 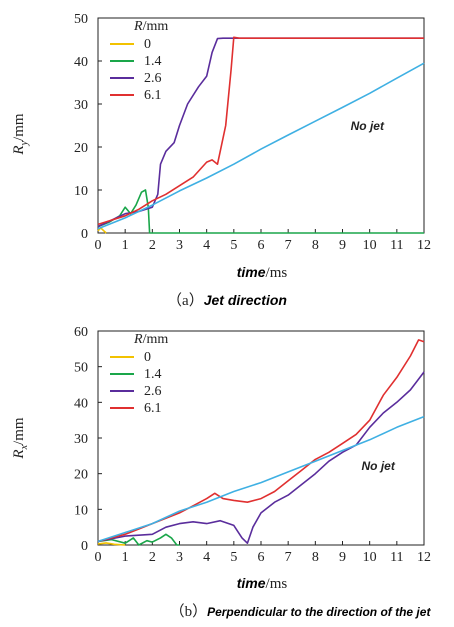 I want to click on chart-b-legend-label: 1.4, so click(x=153, y=374).